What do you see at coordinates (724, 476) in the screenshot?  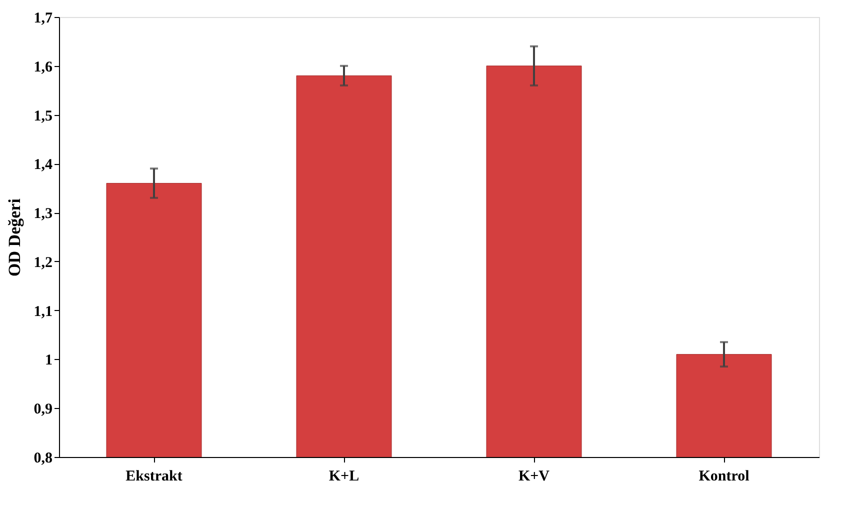 I see `x-tick-label: Kontrol` at bounding box center [724, 476].